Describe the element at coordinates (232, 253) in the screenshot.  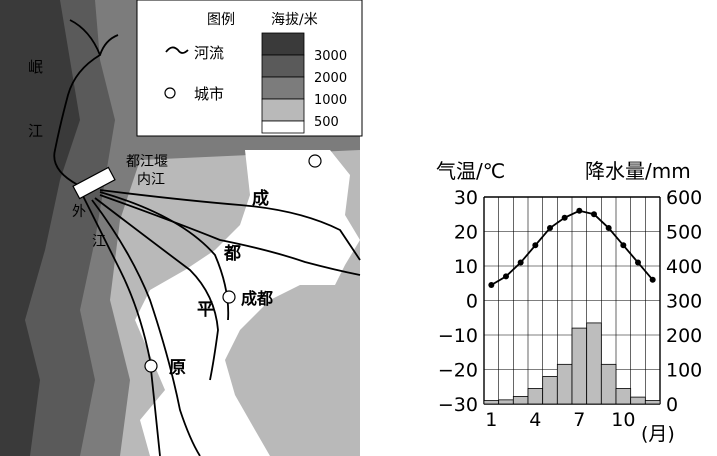
I see `label-plain-du: 都` at that location.